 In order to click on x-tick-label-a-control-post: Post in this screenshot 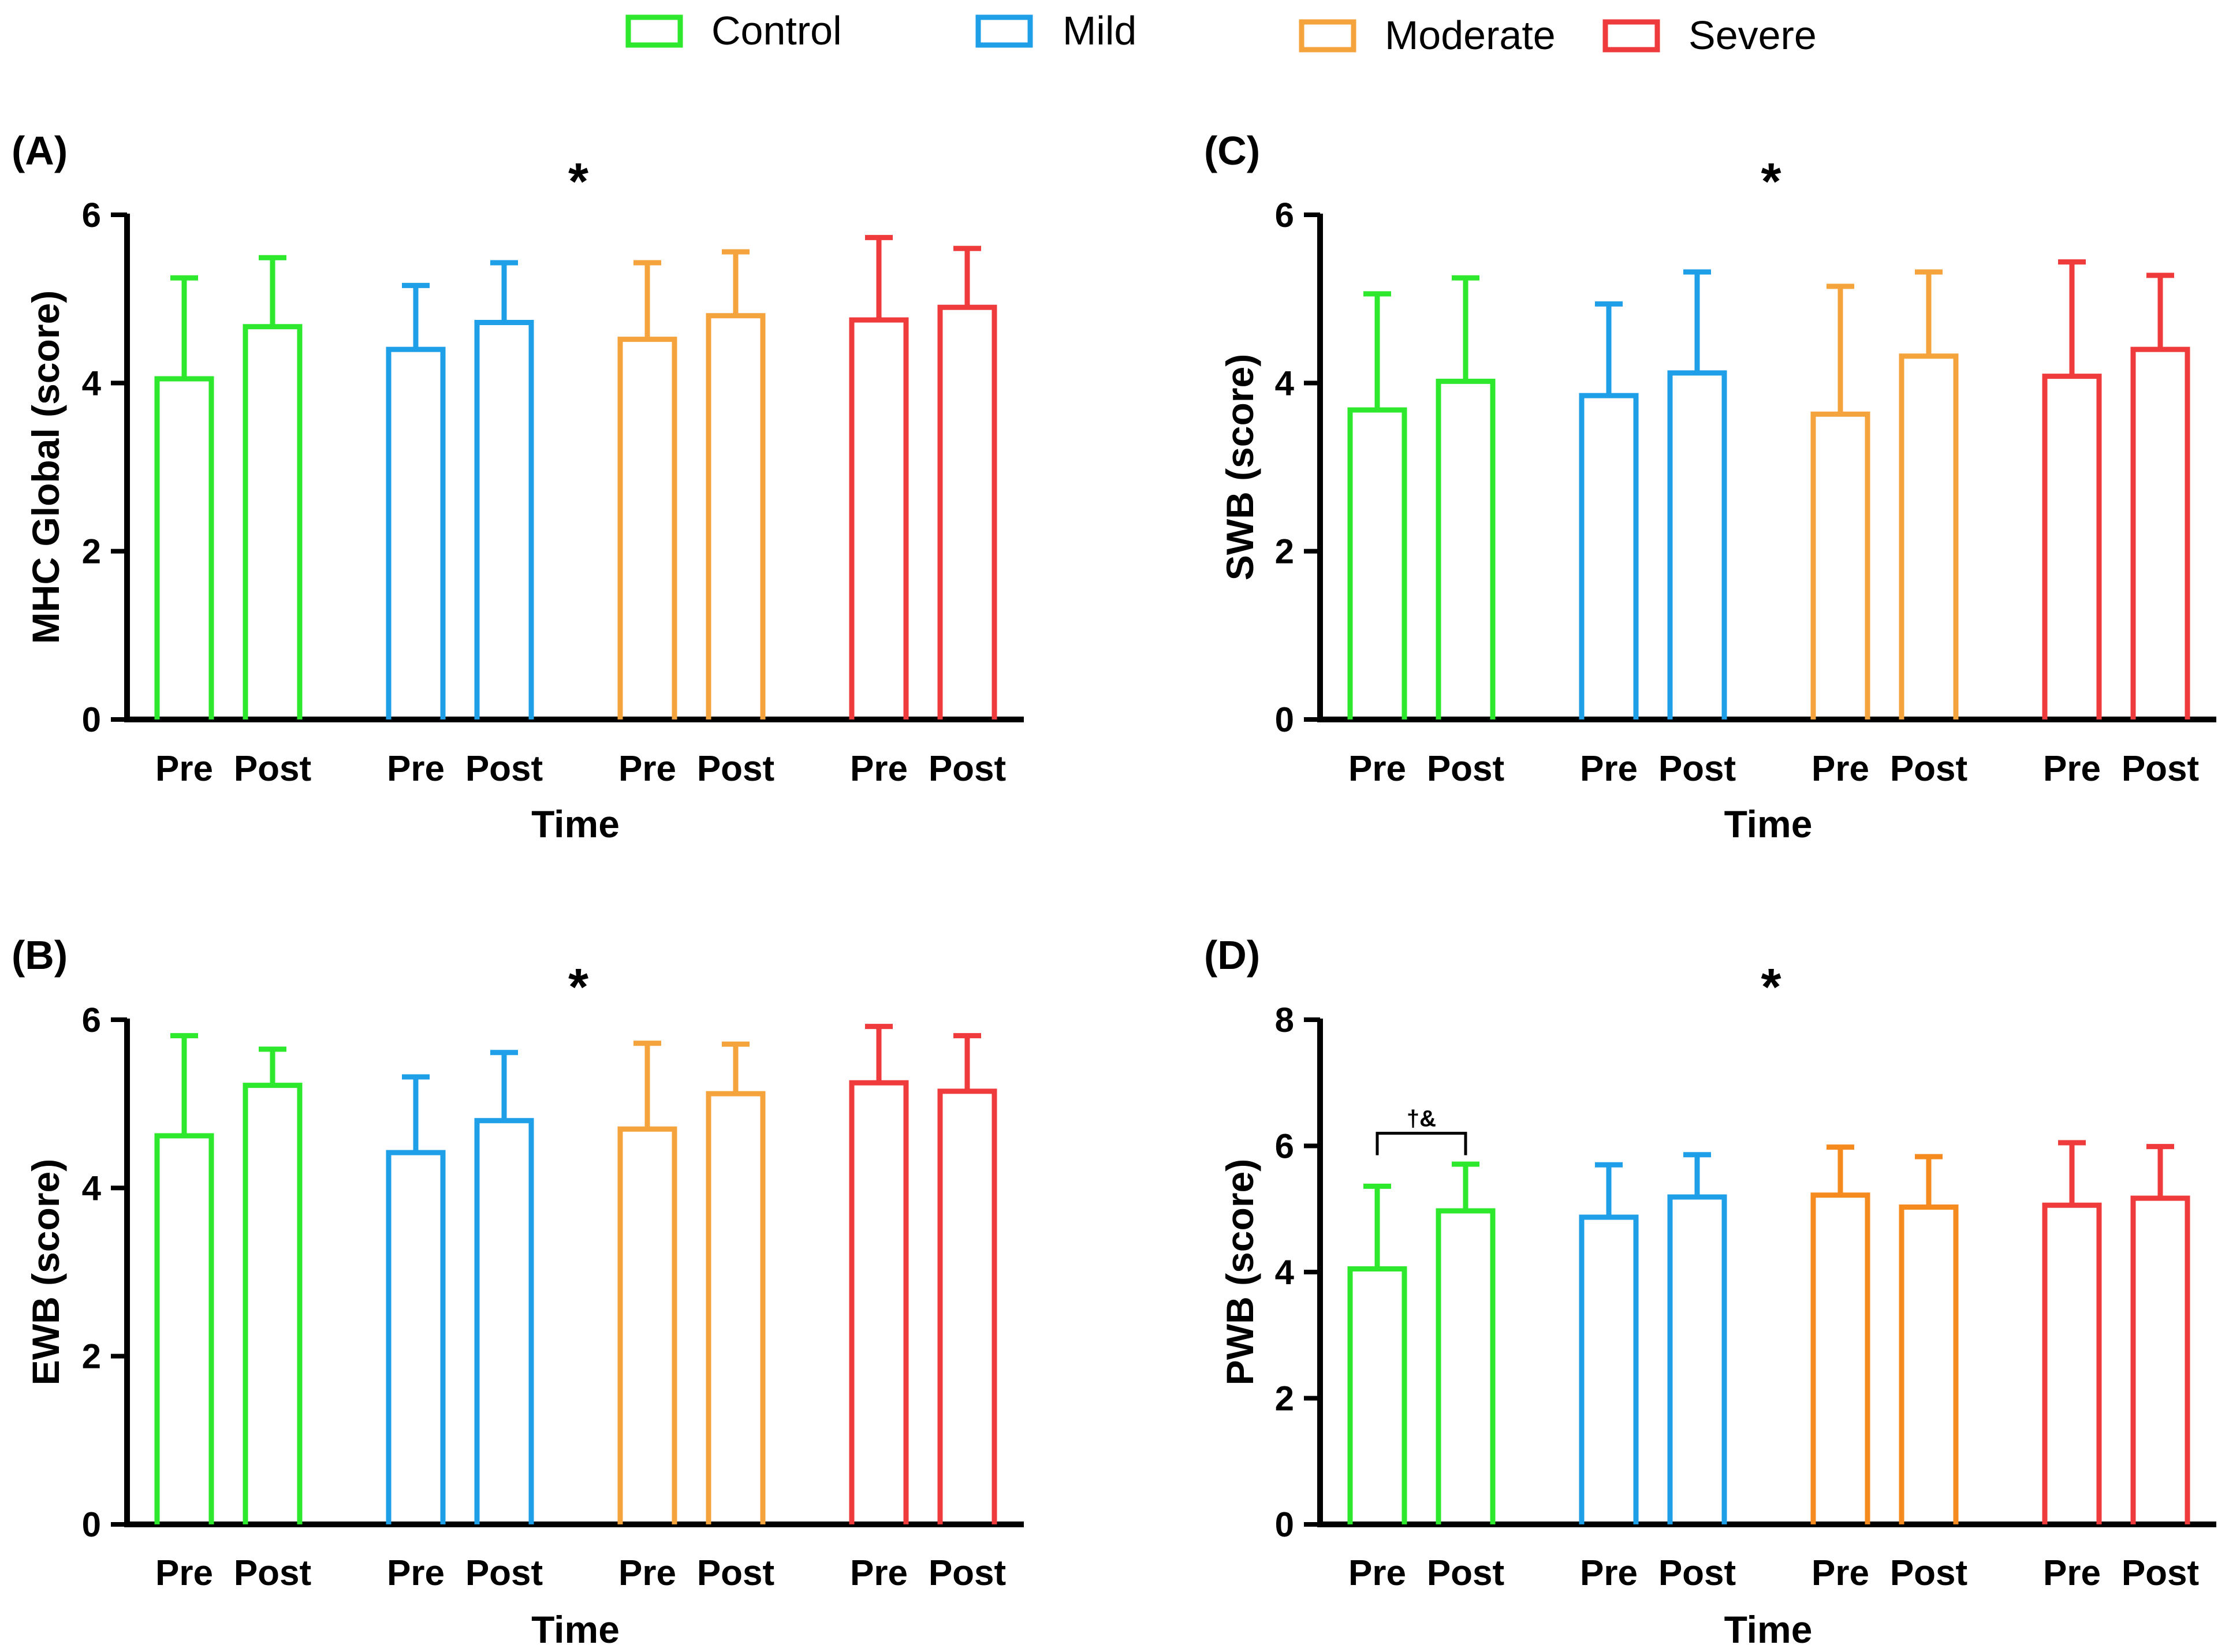, I will do `click(272, 769)`.